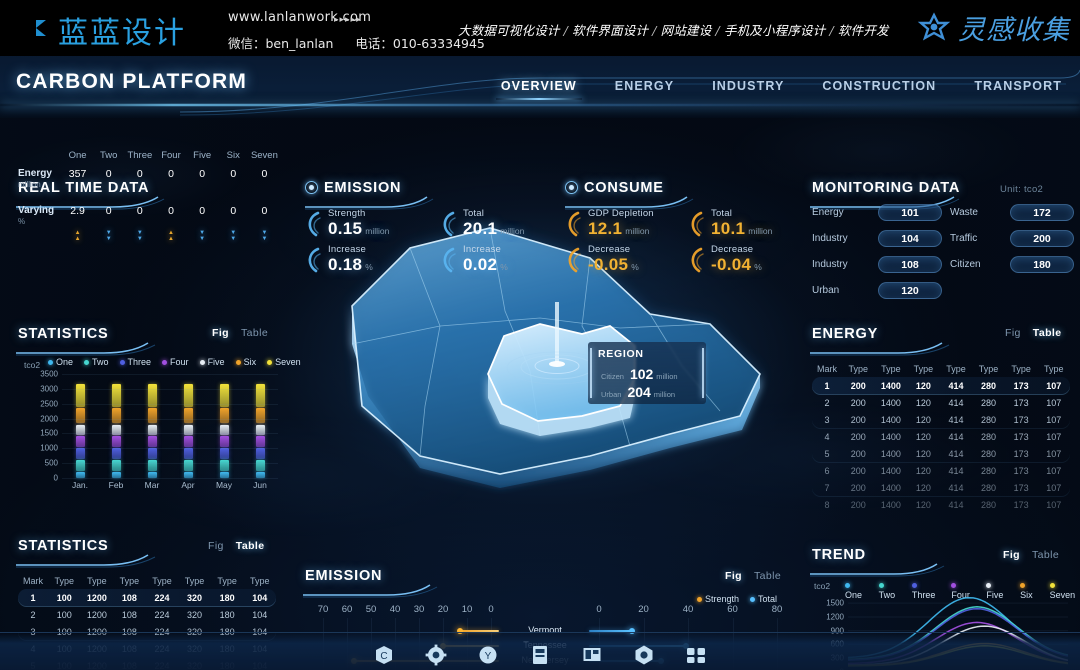 The height and width of the screenshot is (670, 1080). I want to click on table-row: 3 200 1400 120 414 280 173 107, so click(941, 419).